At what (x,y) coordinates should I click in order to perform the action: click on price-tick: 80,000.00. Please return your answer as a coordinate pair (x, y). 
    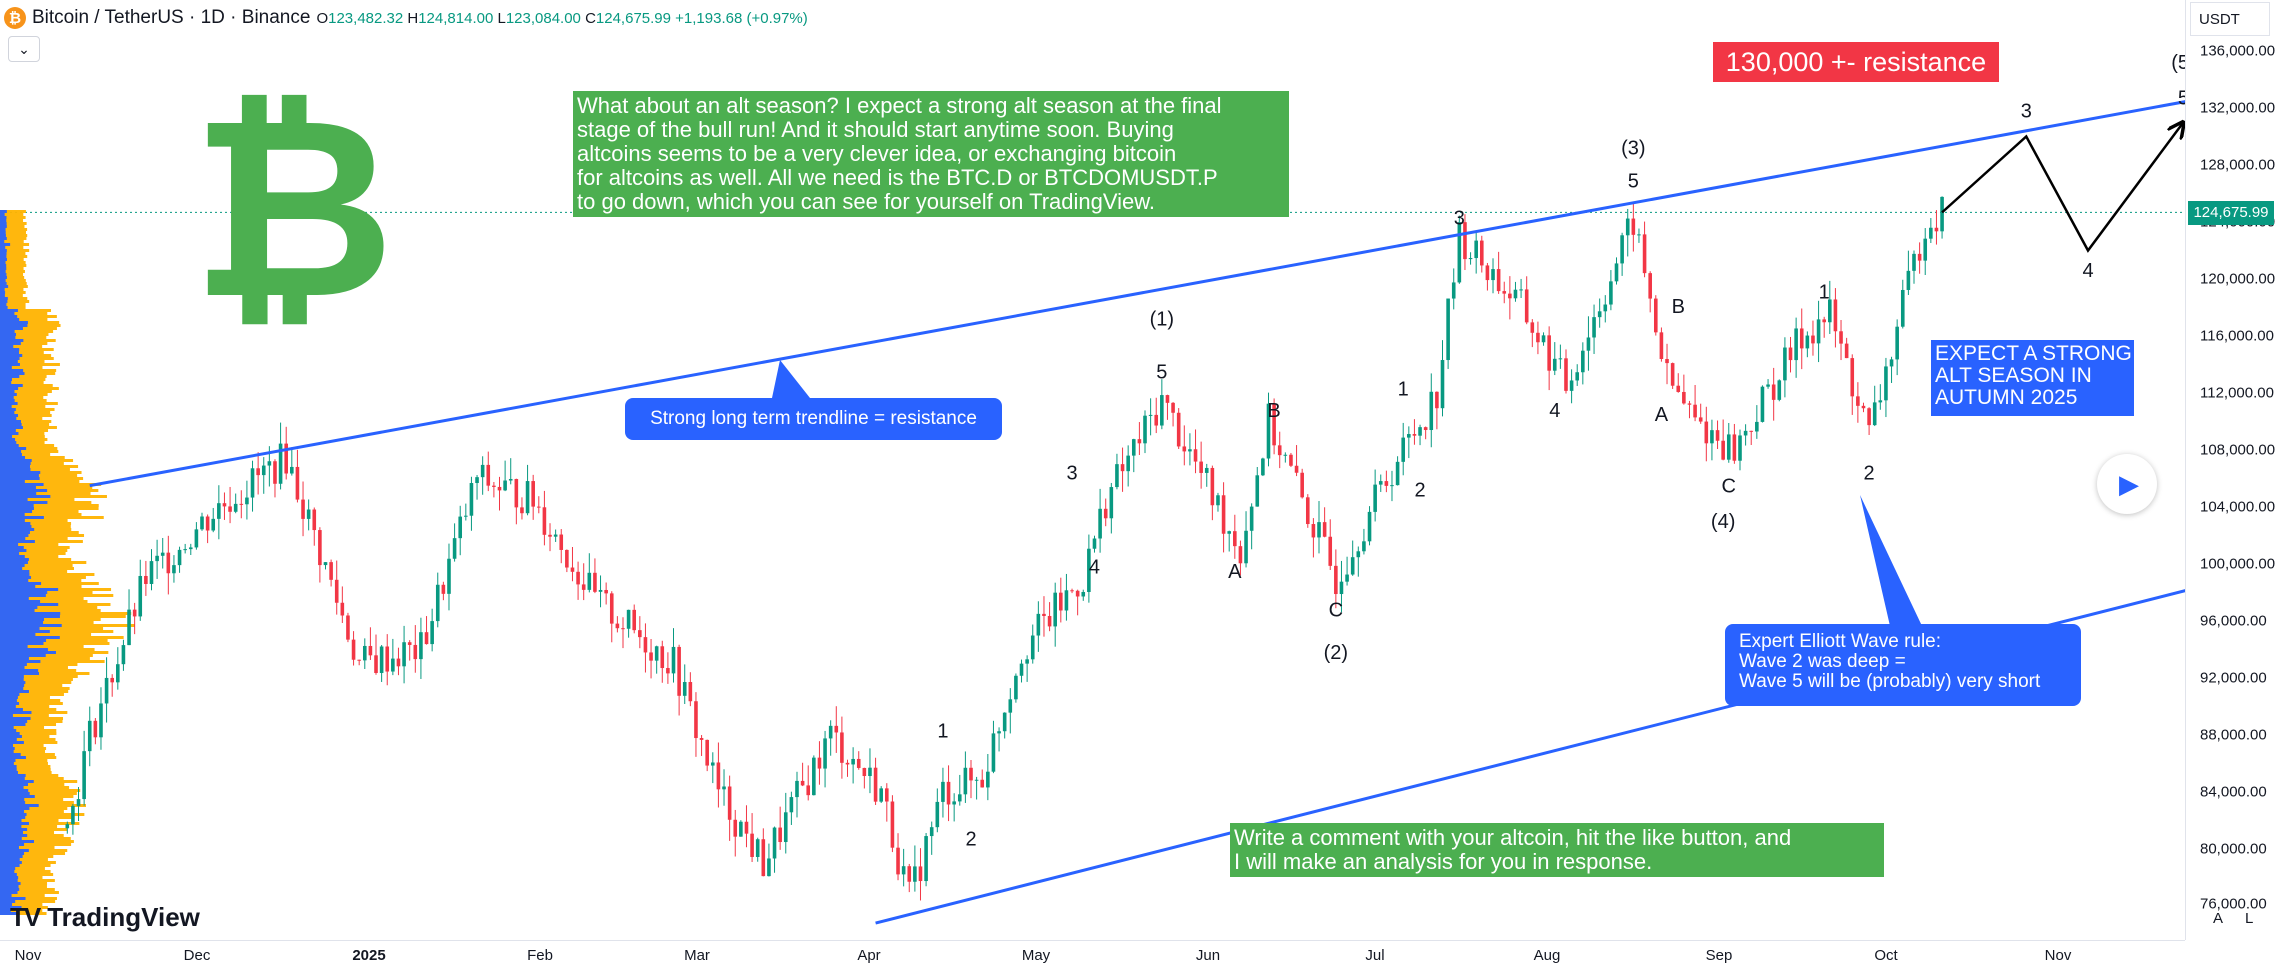
    Looking at the image, I should click on (2233, 849).